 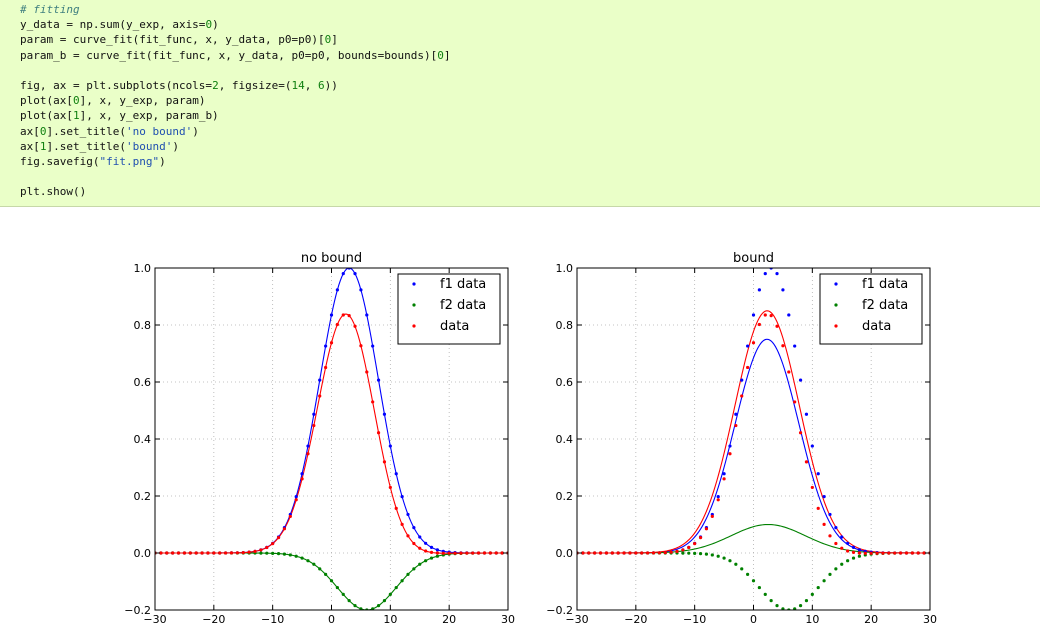 What do you see at coordinates (871, 309) in the screenshot?
I see `legend: f1 data f2 data data` at bounding box center [871, 309].